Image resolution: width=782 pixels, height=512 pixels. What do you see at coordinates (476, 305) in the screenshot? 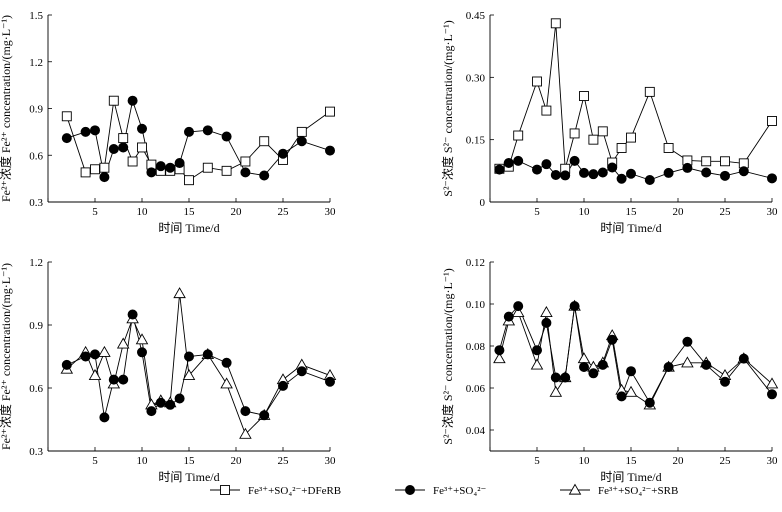
I see `y-tick-label: 0.10` at bounding box center [476, 305].